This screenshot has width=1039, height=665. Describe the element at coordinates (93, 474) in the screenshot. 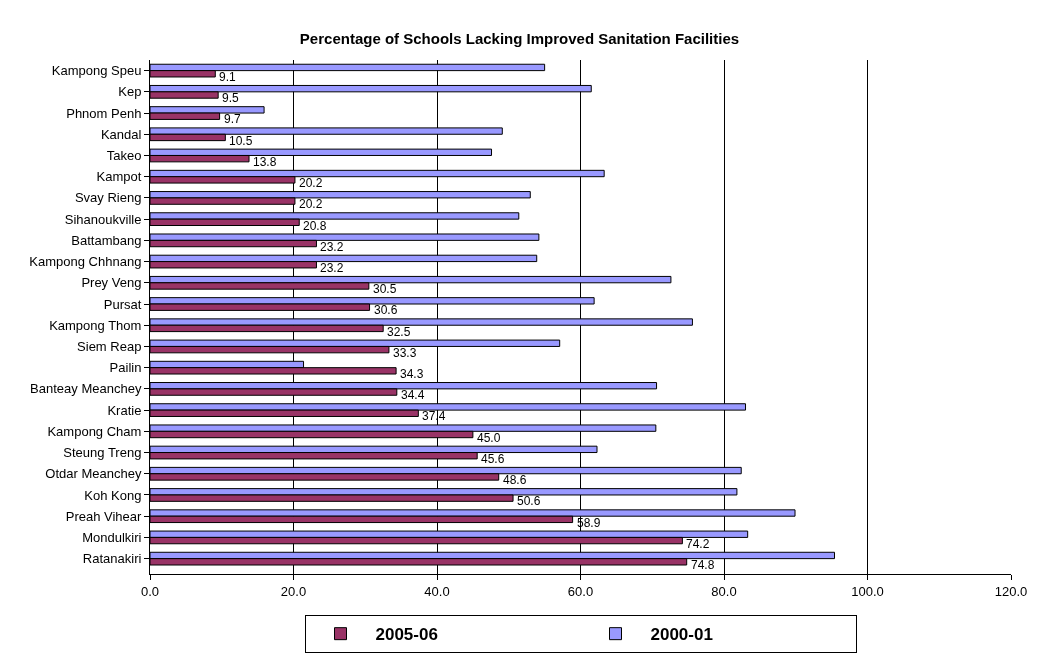

I see `y-tick-label: Otdar Meanchey` at that location.